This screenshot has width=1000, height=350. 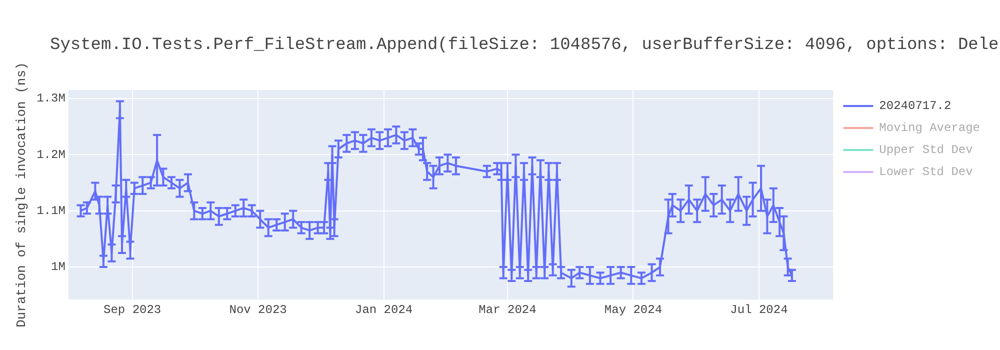 I want to click on legend-label: 20240717.2, so click(x=915, y=106).